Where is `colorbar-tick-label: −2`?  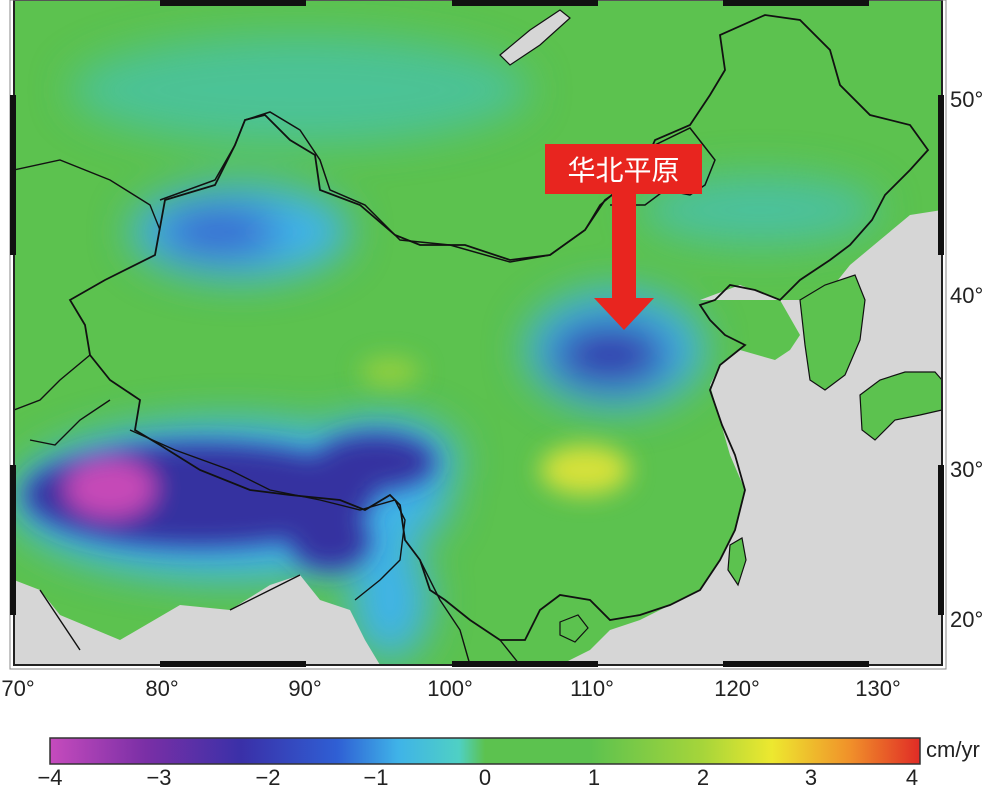
colorbar-tick-label: −2 is located at coordinates (268, 777).